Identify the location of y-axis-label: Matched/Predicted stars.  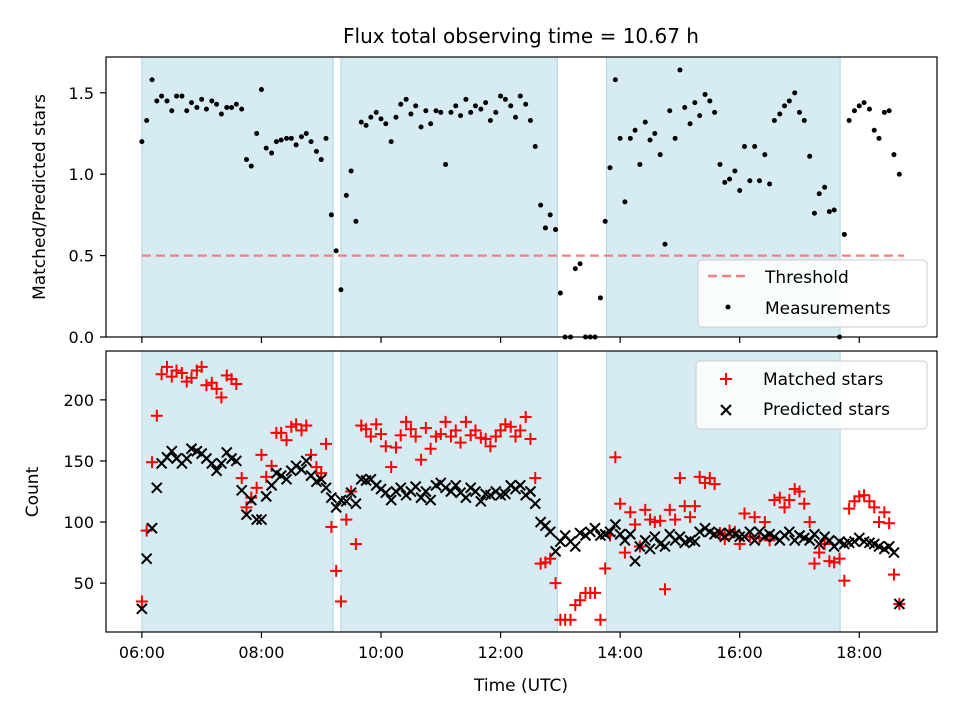
(40, 197).